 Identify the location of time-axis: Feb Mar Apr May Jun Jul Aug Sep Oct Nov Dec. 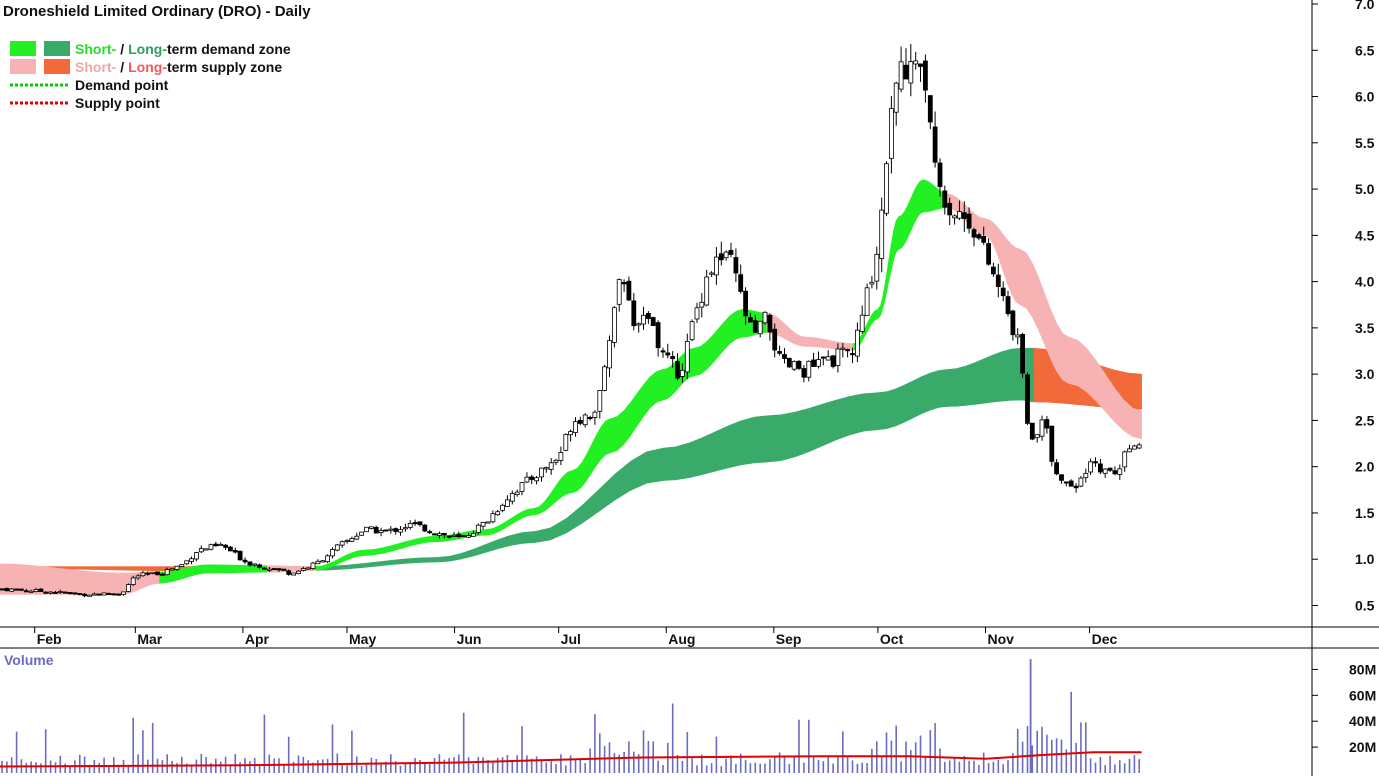
(576, 637).